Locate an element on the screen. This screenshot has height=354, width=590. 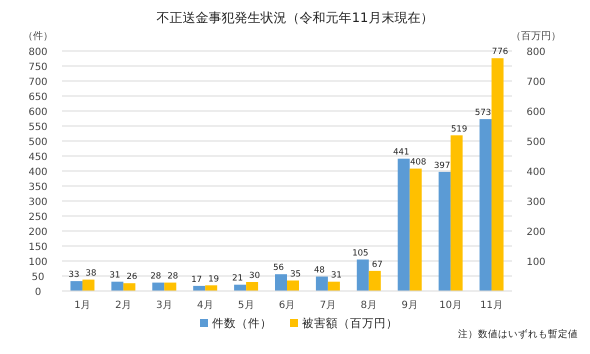
y-tick-label: 200 is located at coordinates (38, 232).